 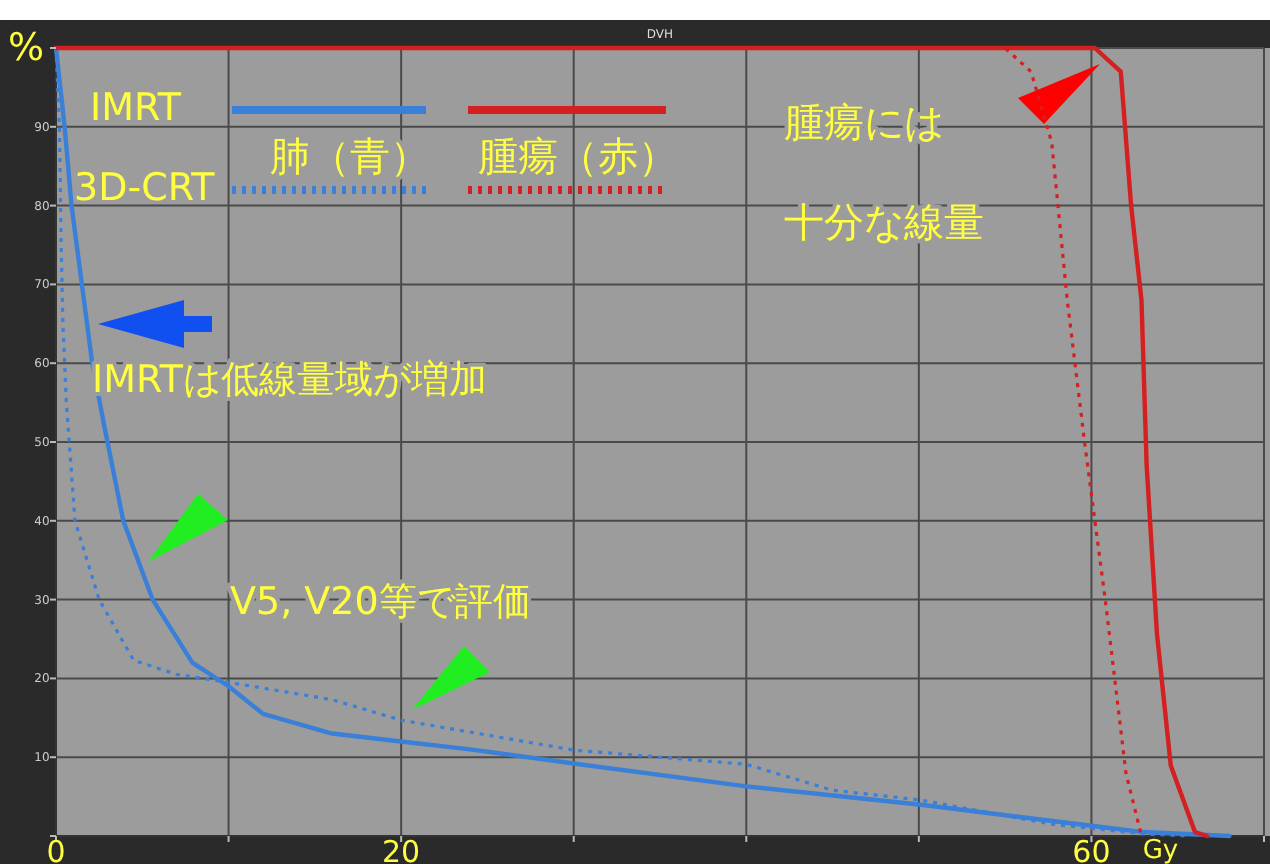 I want to click on x-tick-label: 20, so click(x=401, y=849).